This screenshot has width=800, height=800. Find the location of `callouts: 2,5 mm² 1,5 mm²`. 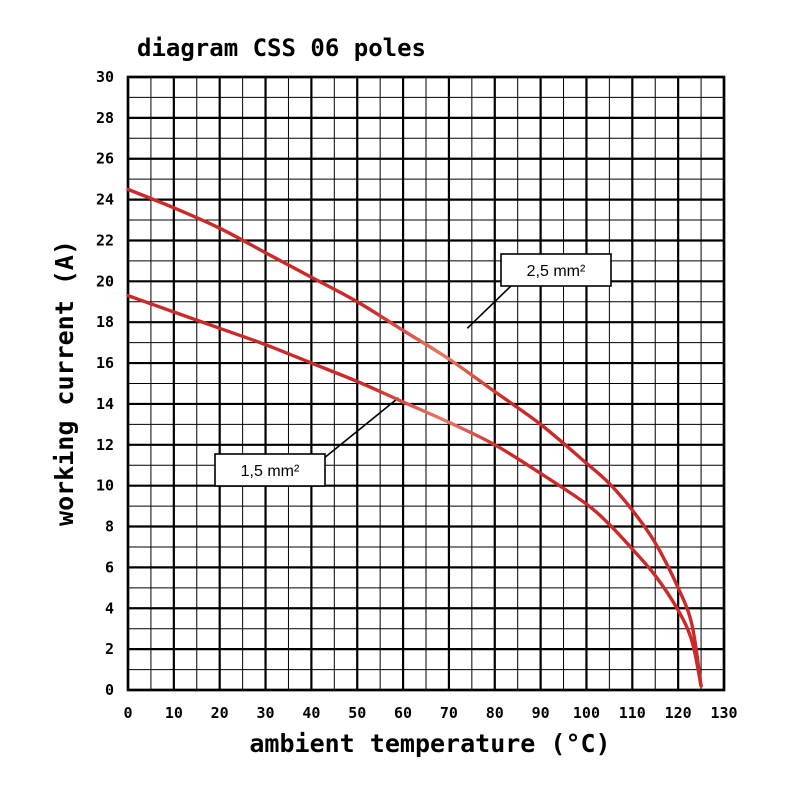

callouts: 2,5 mm² 1,5 mm² is located at coordinates (413, 370).